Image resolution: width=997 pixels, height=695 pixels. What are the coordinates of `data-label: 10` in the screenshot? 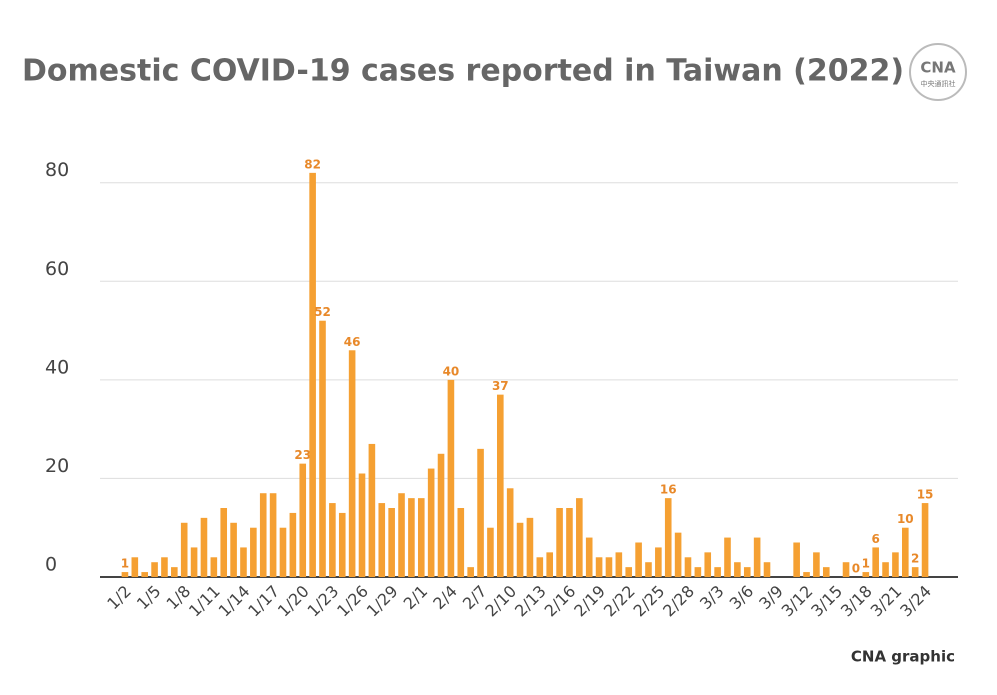 It's located at (905, 519).